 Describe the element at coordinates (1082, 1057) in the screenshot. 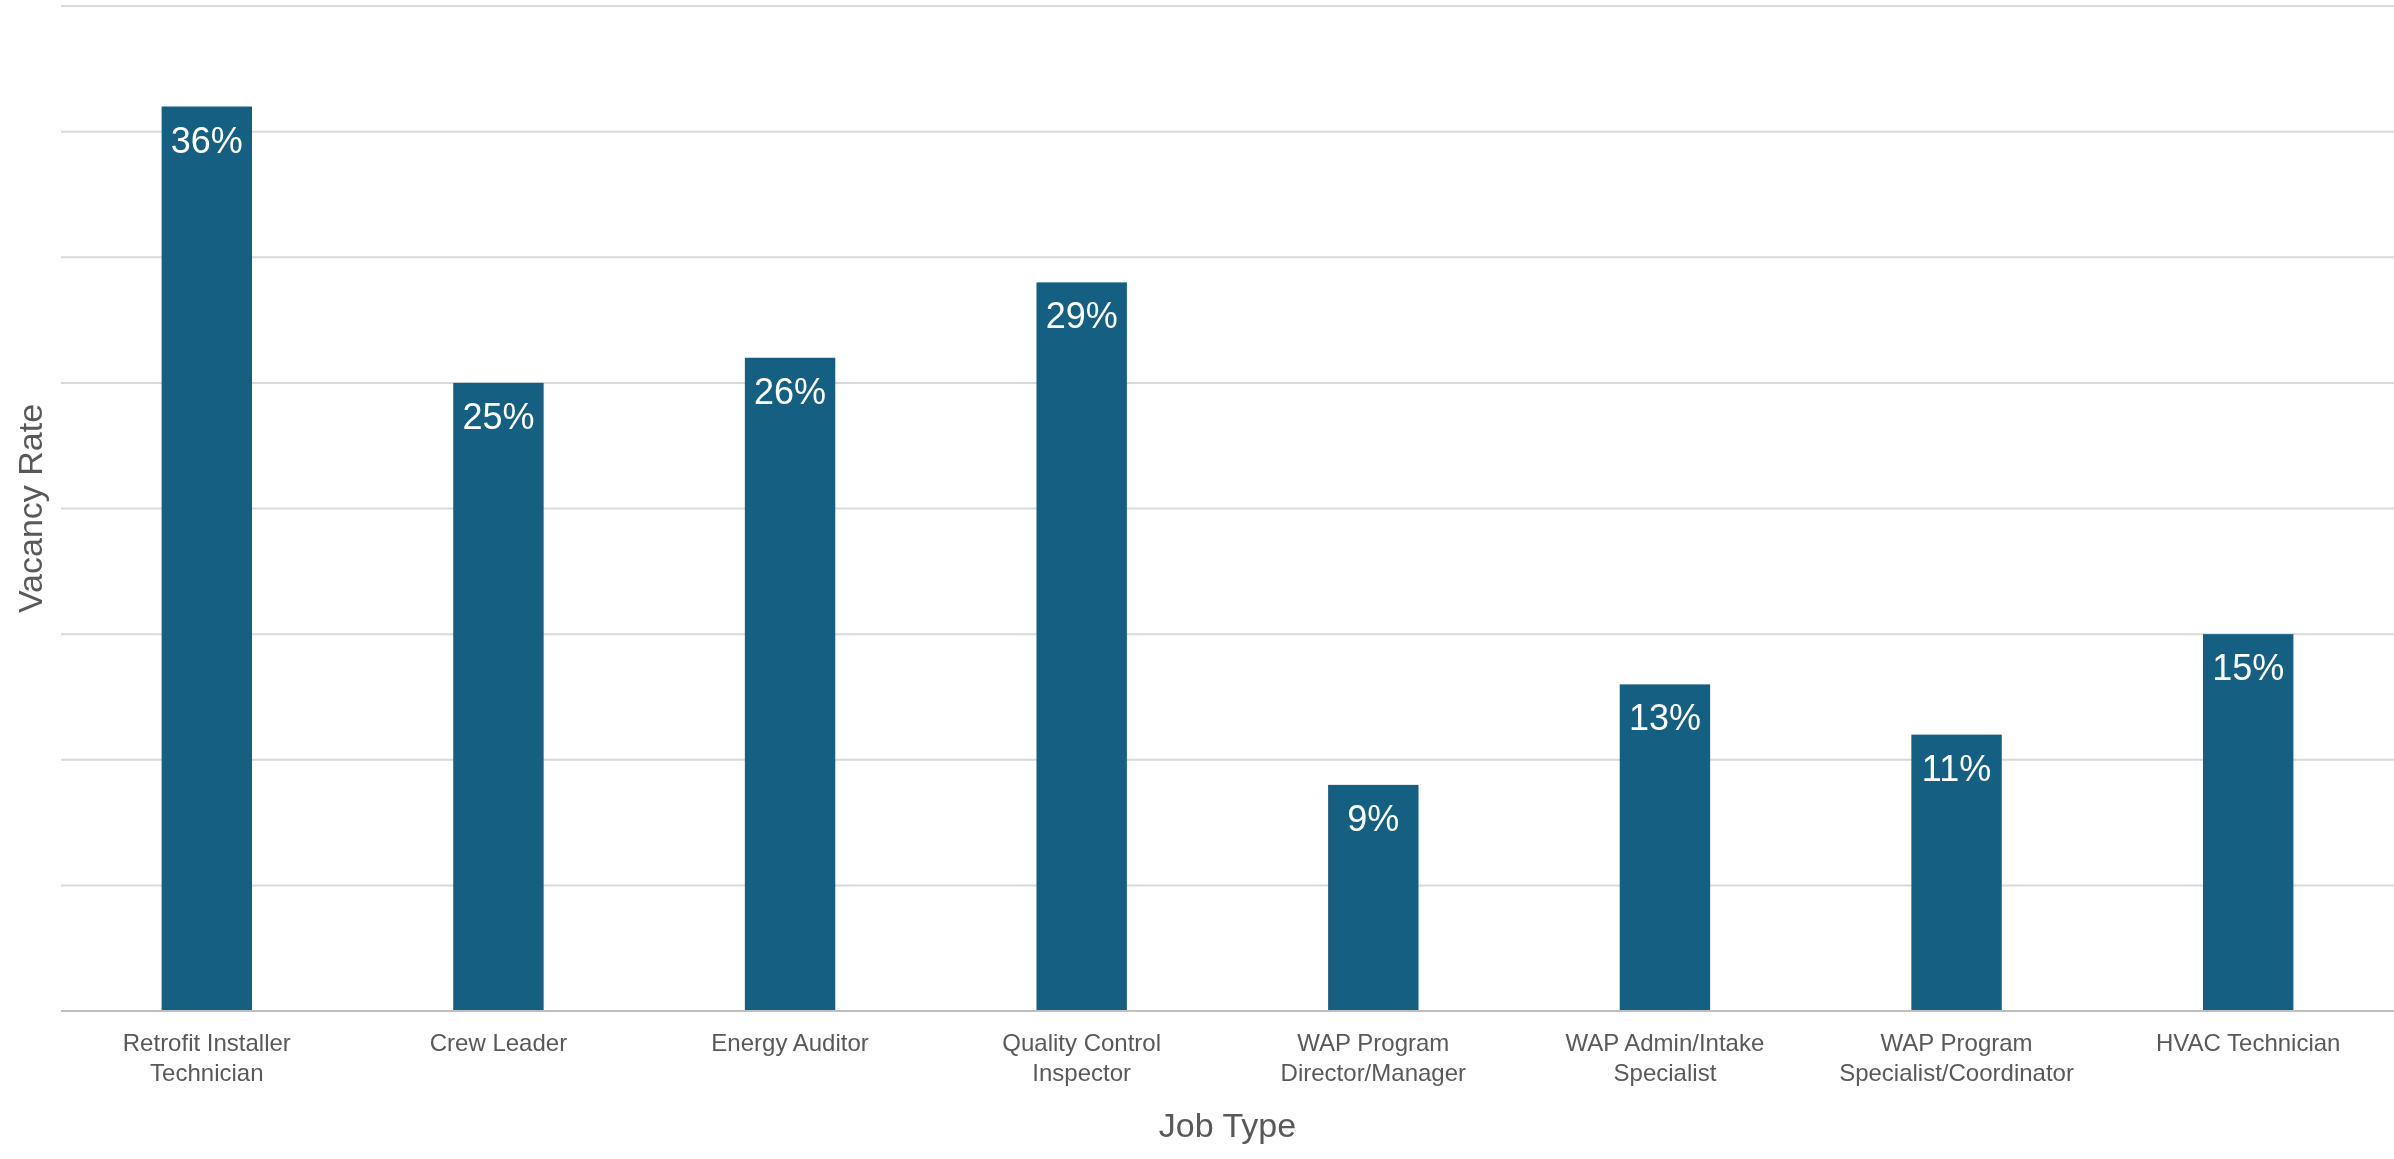

I see `x-tick-label: Quality Control Inspector` at that location.